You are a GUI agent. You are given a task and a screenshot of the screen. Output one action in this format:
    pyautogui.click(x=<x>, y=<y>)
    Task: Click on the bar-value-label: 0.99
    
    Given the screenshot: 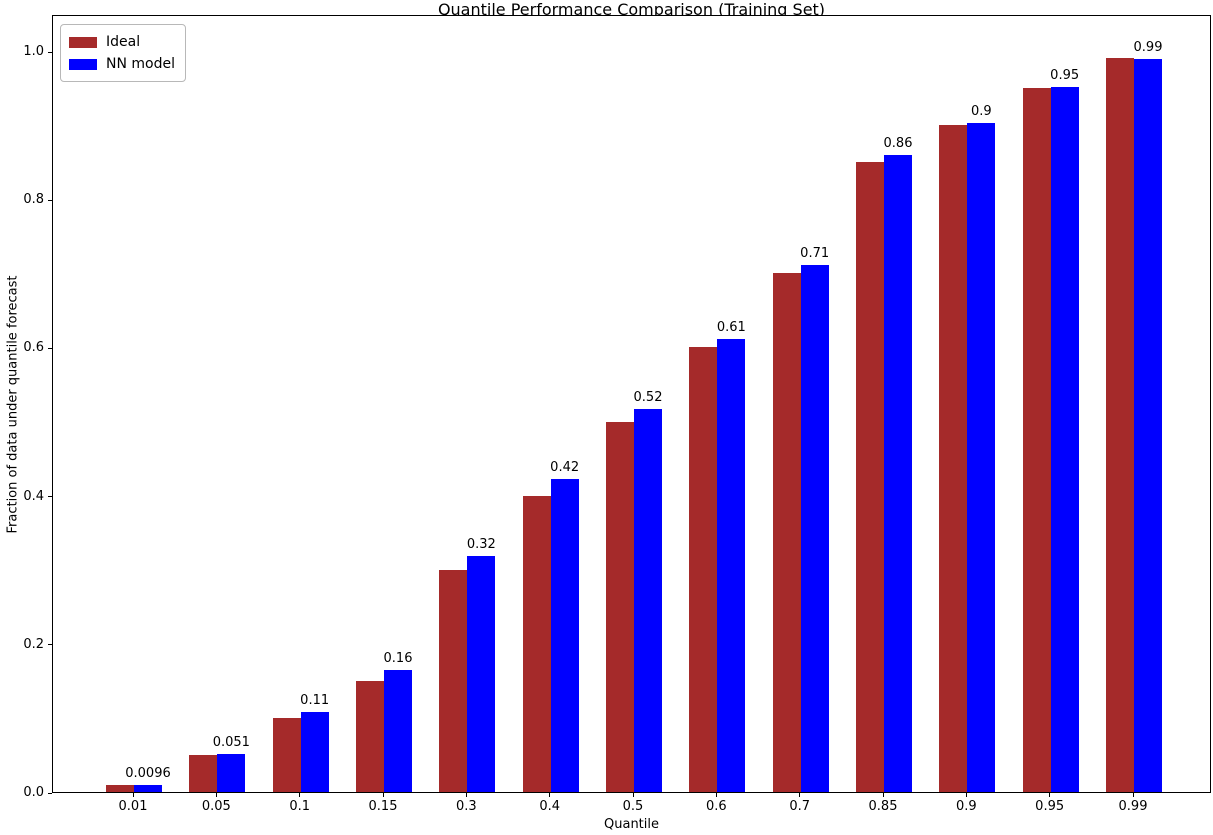 What is the action you would take?
    pyautogui.click(x=1148, y=48)
    